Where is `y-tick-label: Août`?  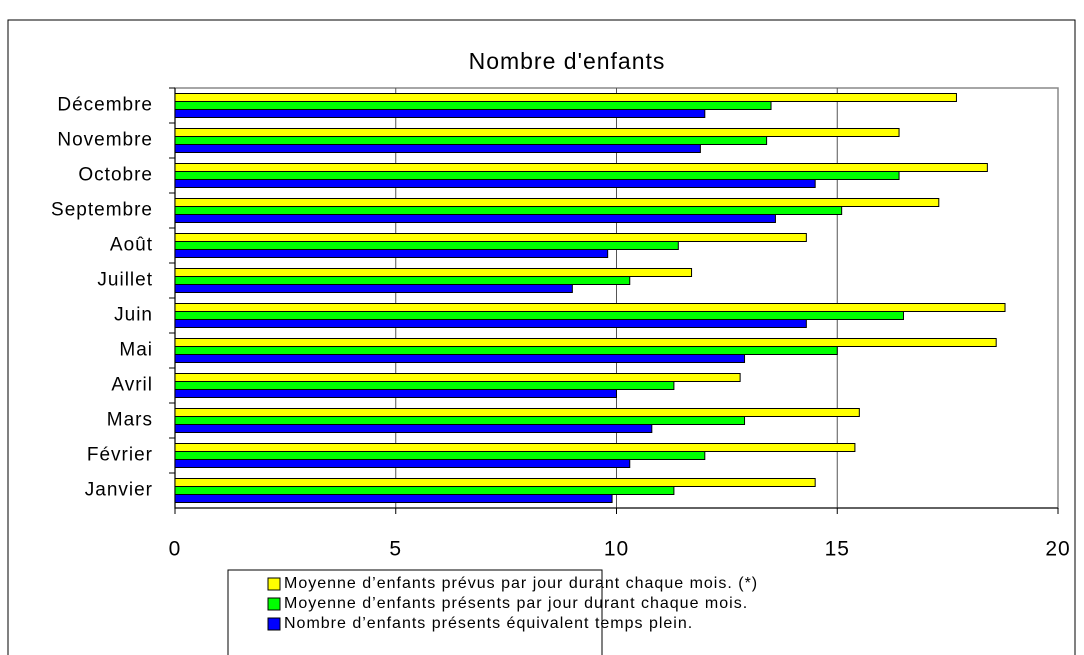
y-tick-label: Août is located at coordinates (131, 245).